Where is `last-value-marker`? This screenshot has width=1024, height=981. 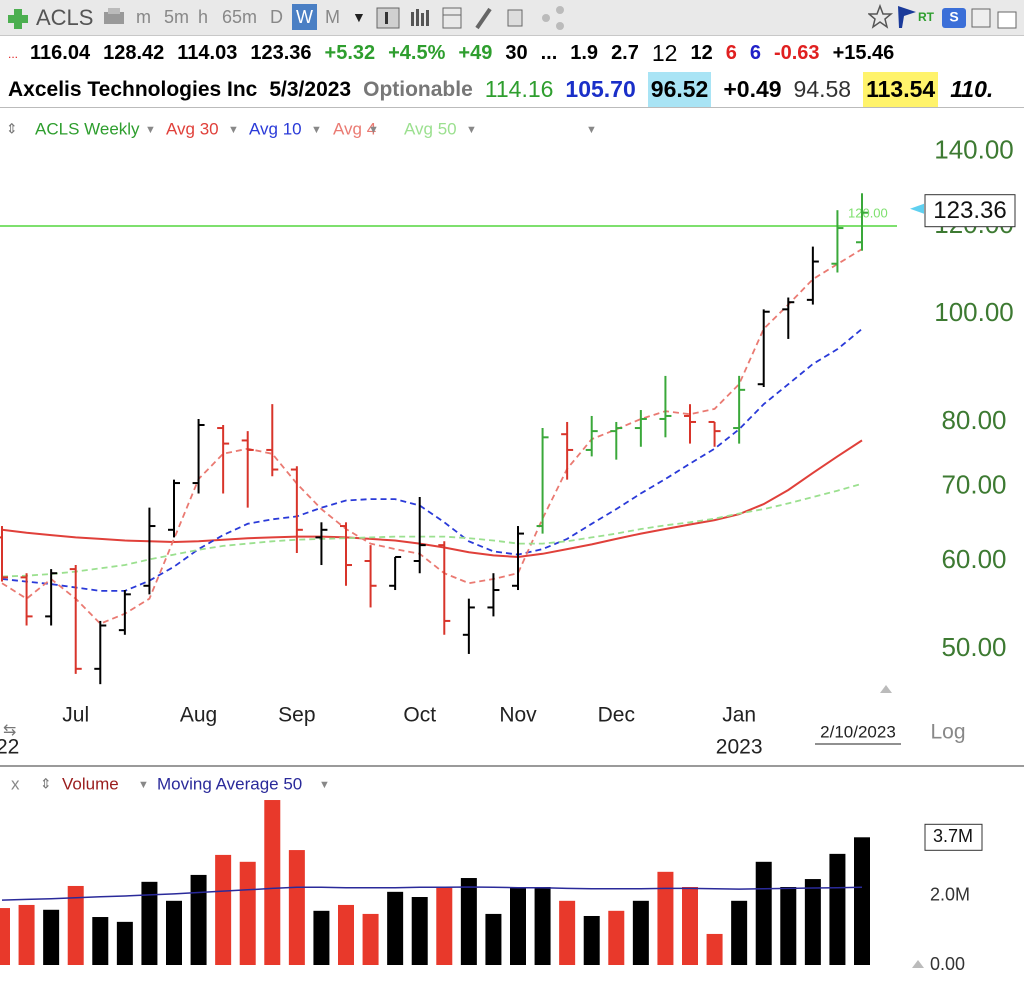 last-value-marker is located at coordinates (917, 208).